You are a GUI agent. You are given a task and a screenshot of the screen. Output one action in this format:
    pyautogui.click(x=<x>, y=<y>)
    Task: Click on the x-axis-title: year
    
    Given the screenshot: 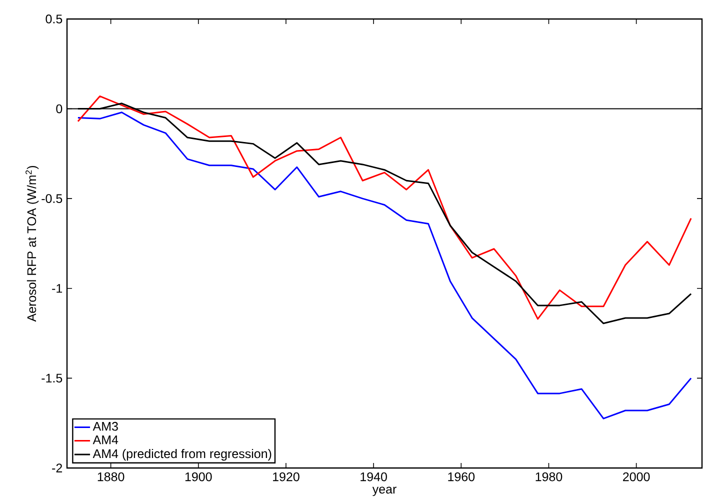 What is the action you would take?
    pyautogui.click(x=384, y=491)
    